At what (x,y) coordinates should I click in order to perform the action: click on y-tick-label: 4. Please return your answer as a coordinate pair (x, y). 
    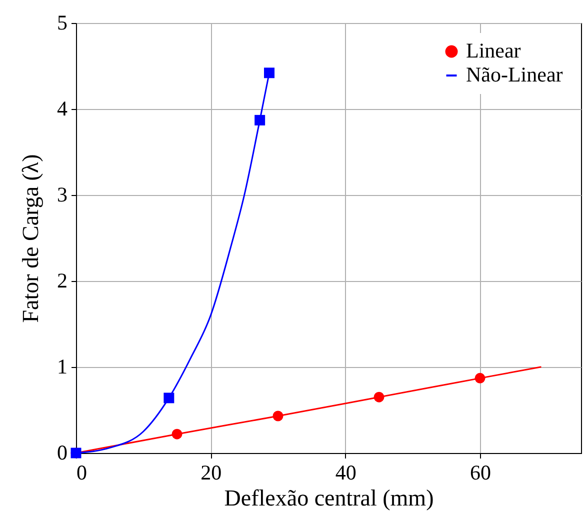
    Looking at the image, I should click on (62, 108).